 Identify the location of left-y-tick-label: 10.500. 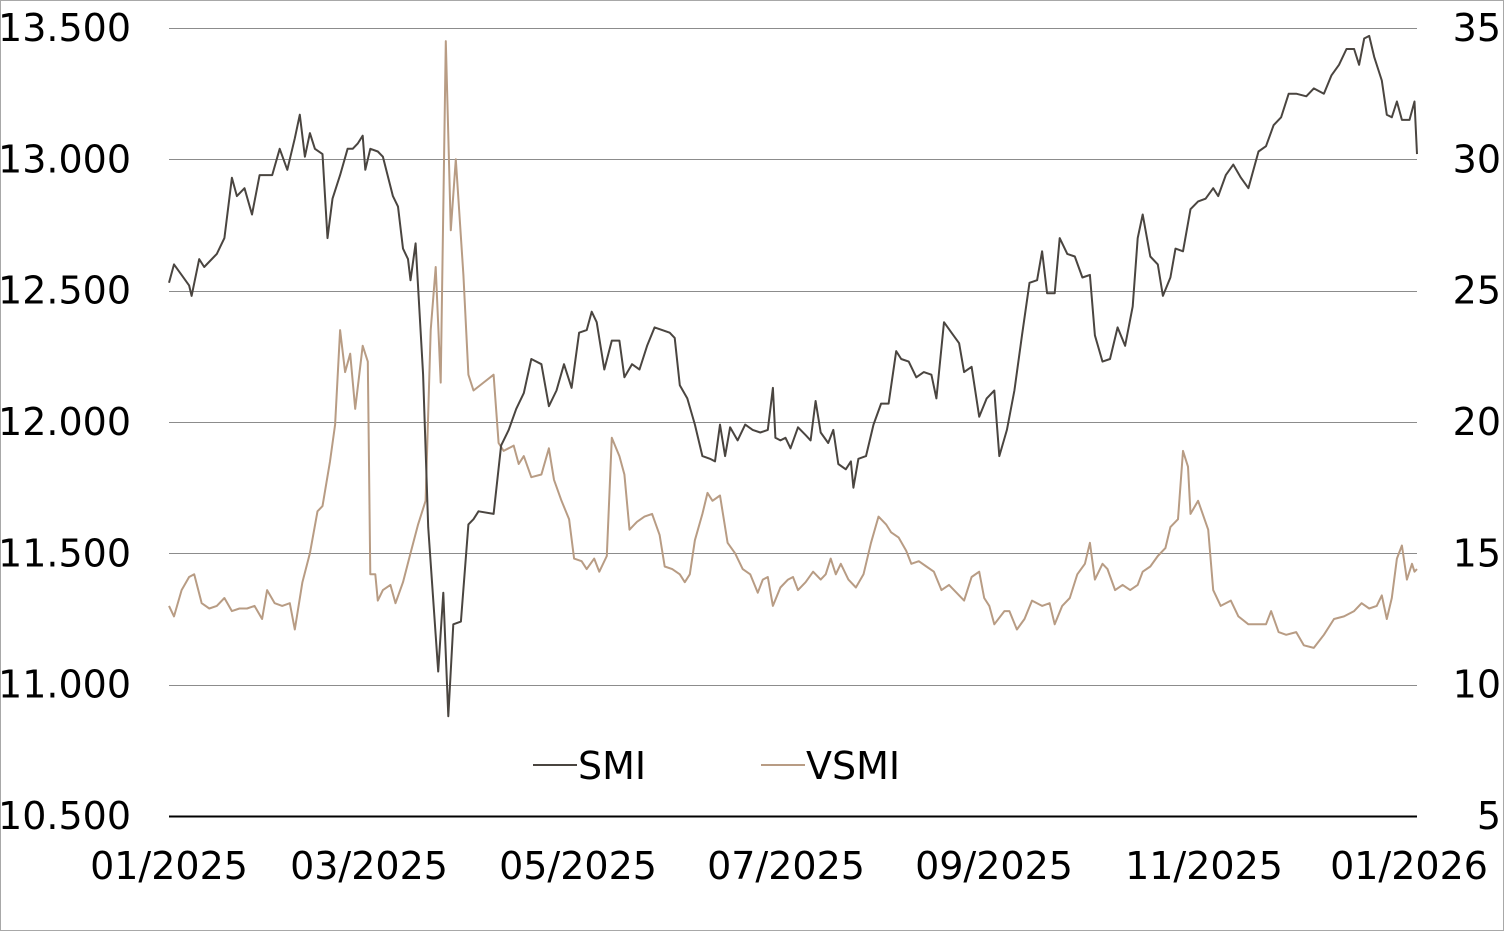
(66, 816).